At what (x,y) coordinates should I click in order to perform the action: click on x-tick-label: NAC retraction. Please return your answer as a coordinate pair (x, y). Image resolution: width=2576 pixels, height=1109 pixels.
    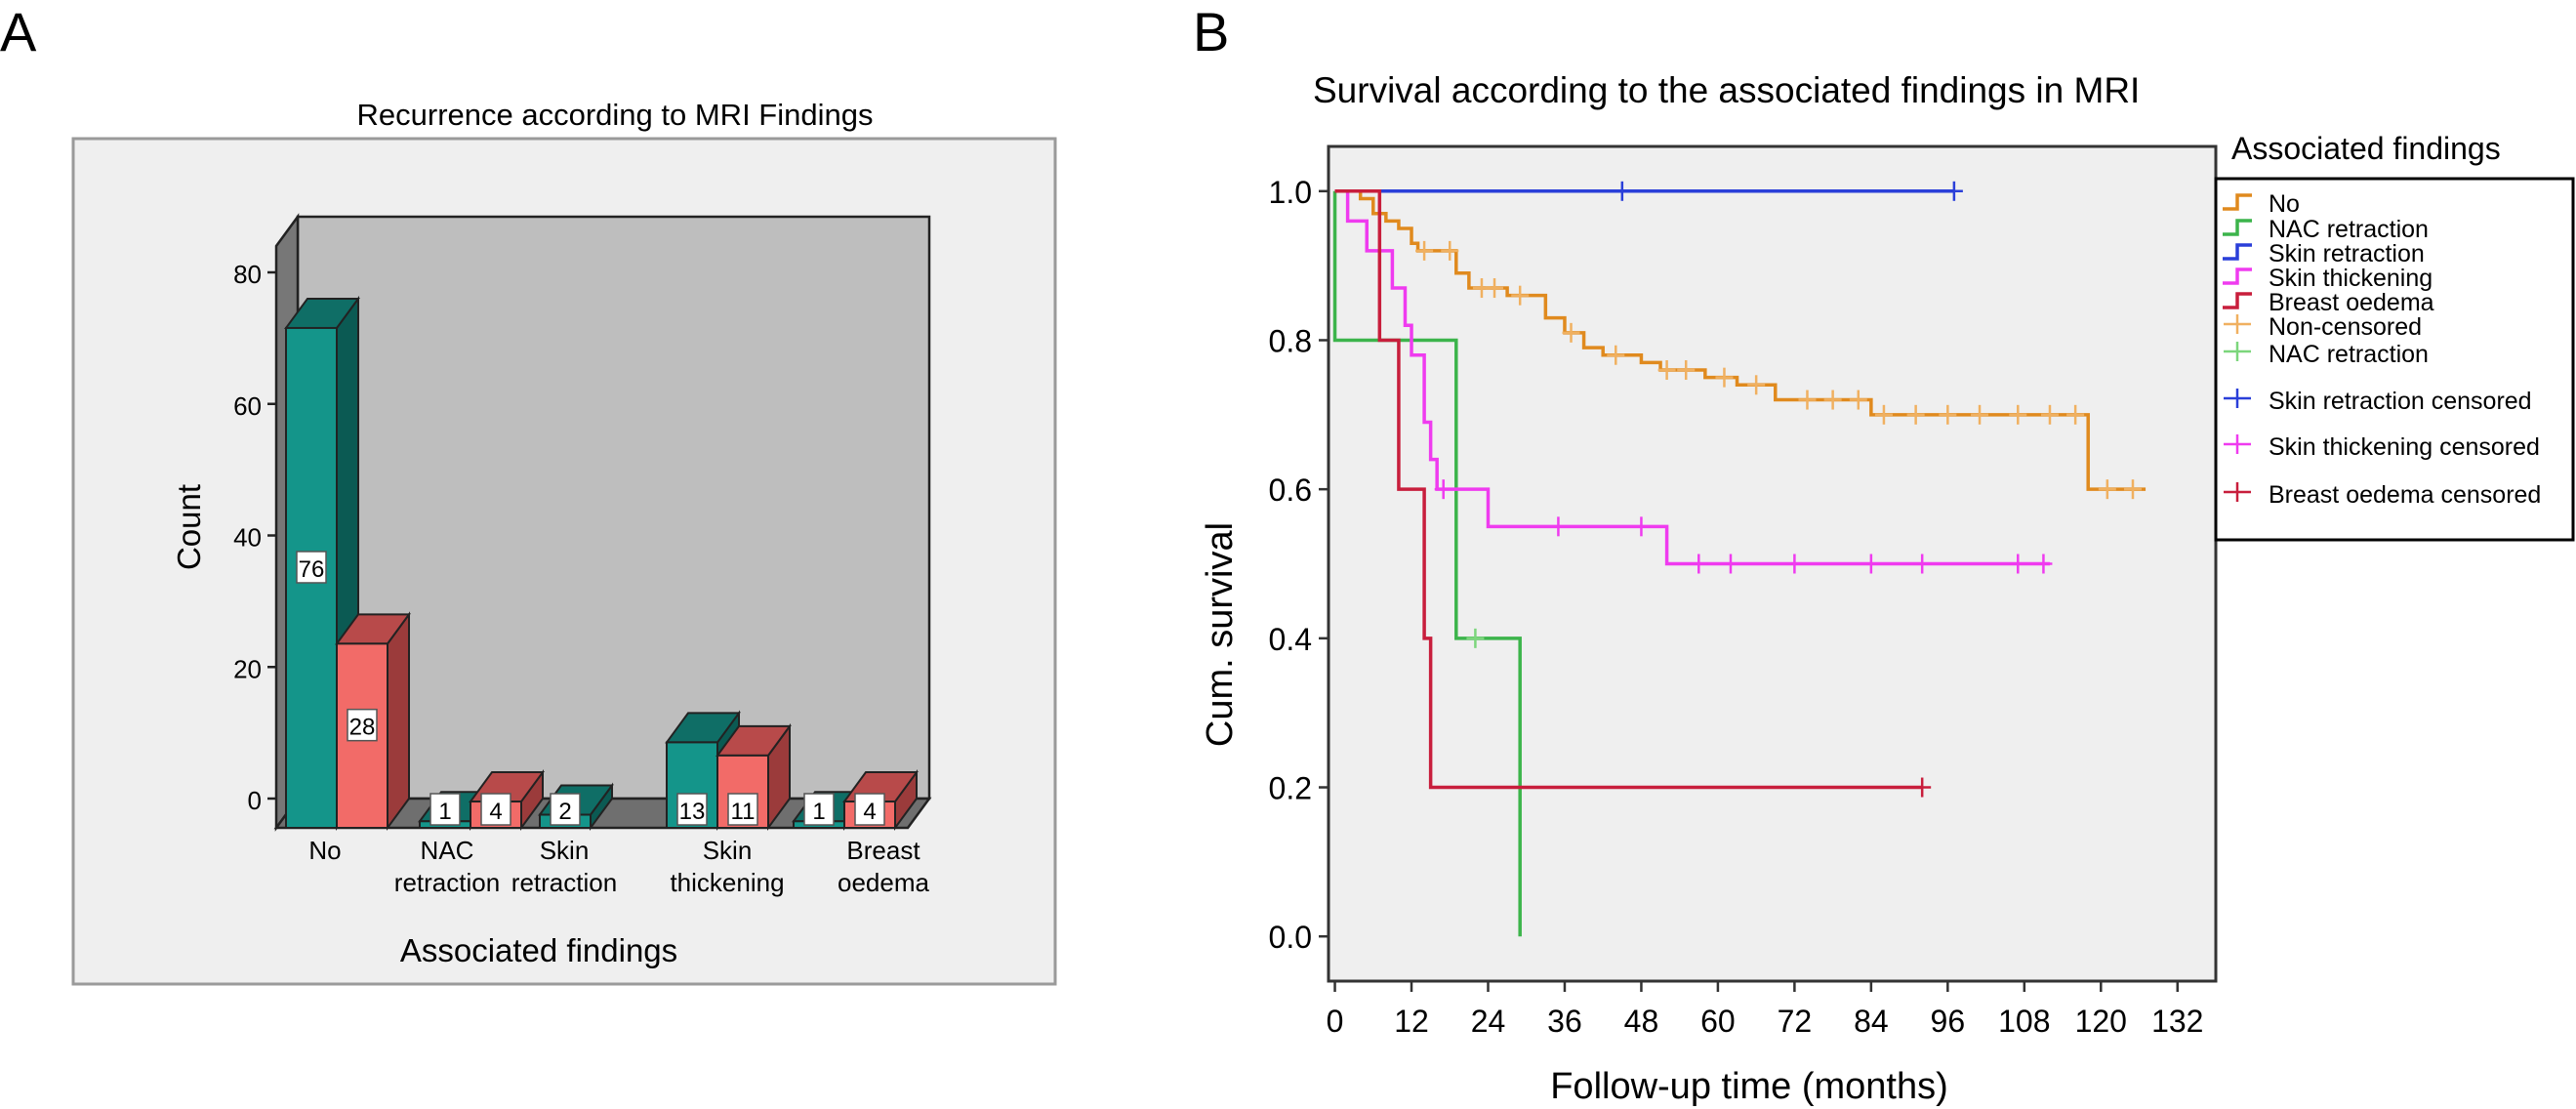
    Looking at the image, I should click on (447, 866).